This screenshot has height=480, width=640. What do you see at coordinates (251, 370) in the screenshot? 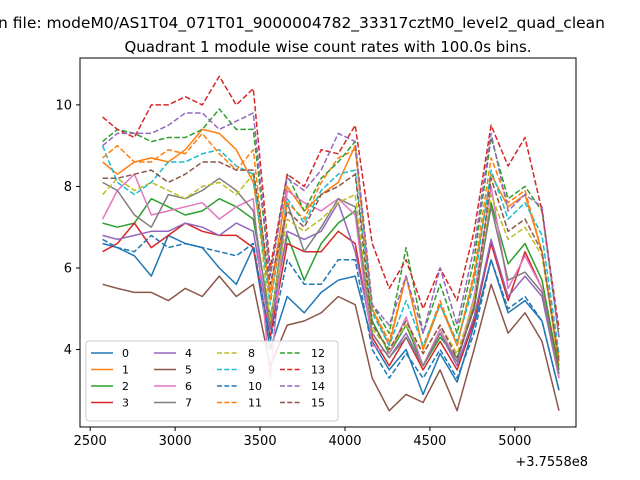
I see `legend-label-9: 9` at bounding box center [251, 370].